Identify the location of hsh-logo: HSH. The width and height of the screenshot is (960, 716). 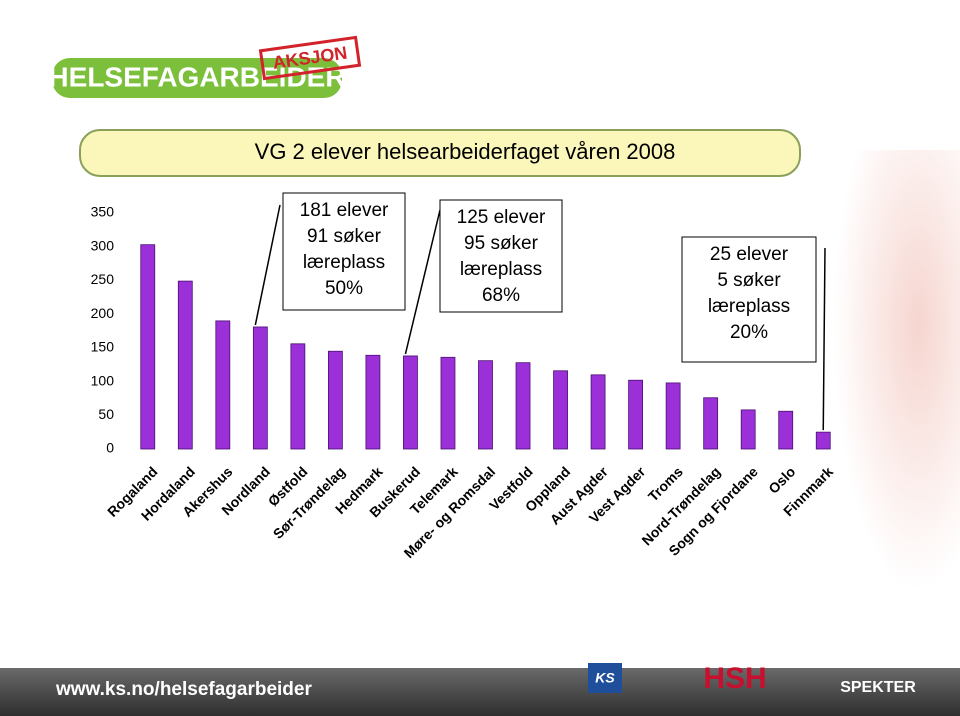
(734, 678).